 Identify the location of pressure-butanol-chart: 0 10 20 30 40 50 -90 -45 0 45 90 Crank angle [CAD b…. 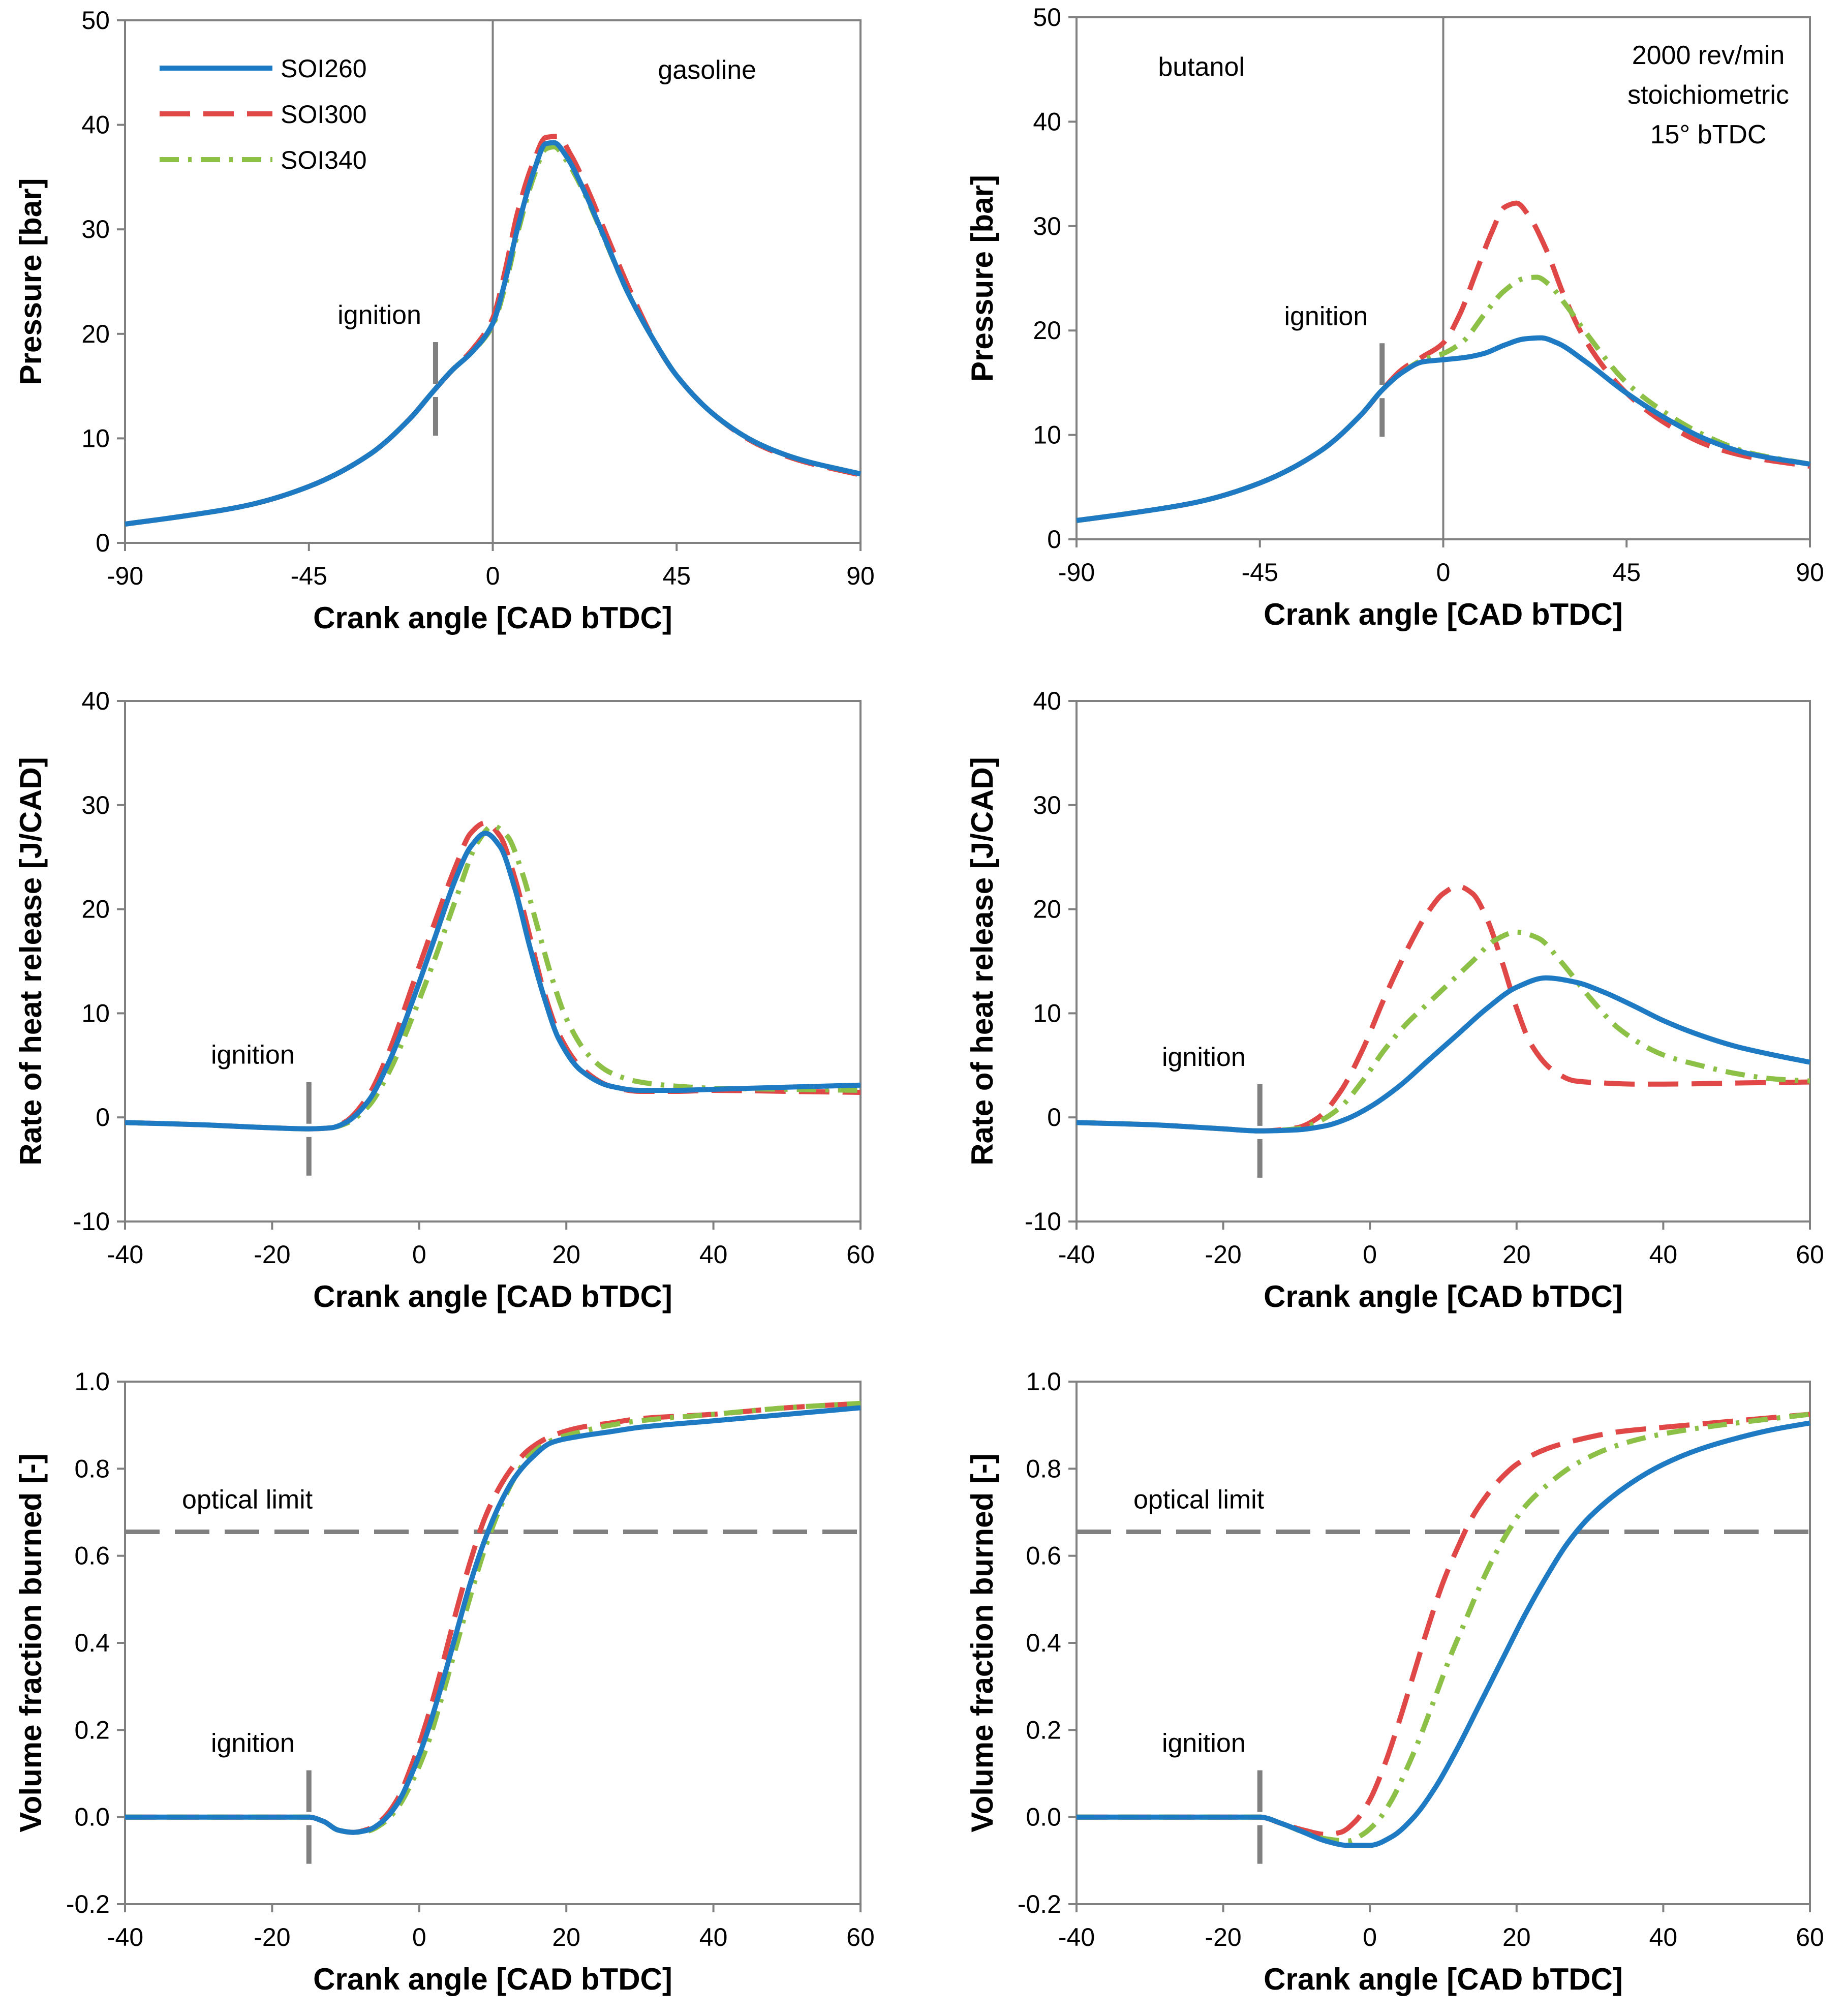
(1394, 317).